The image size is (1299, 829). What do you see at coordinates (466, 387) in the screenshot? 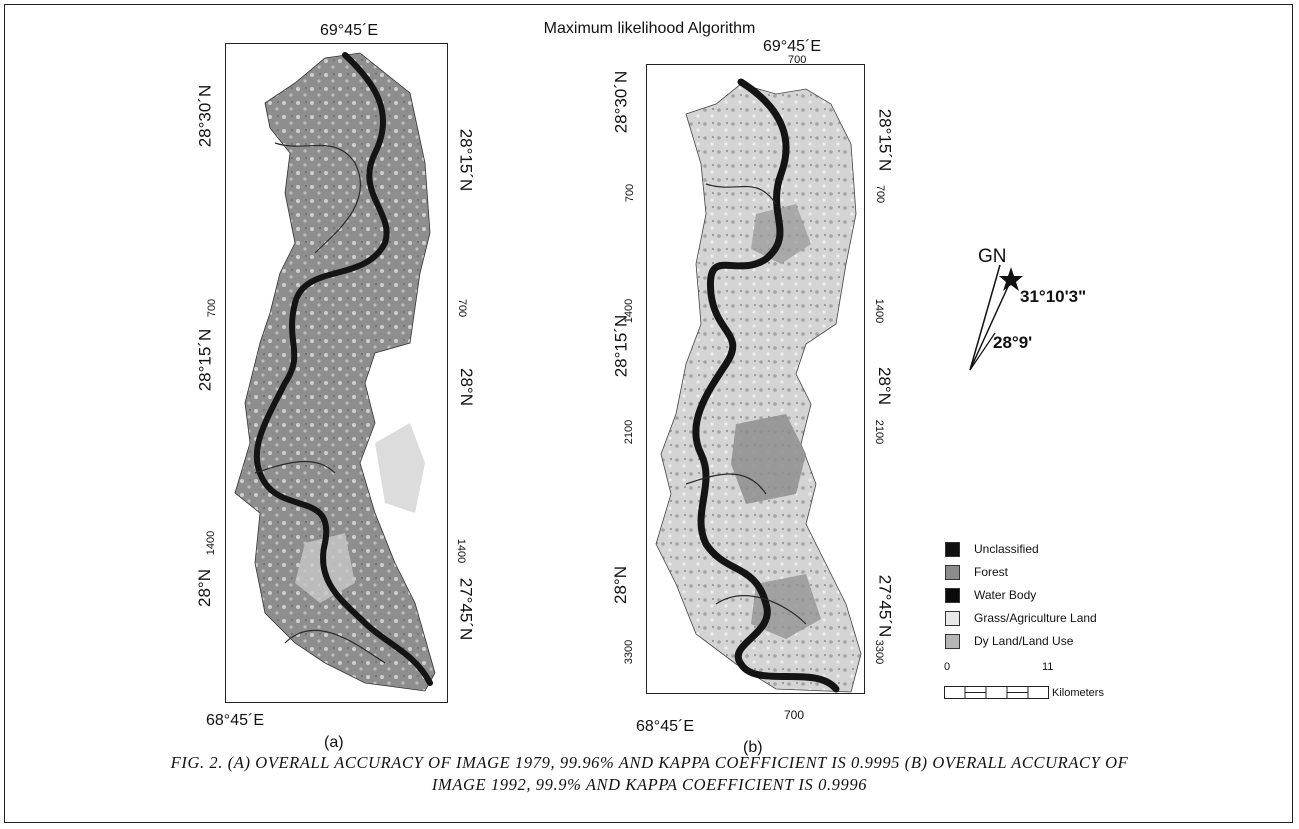
I see `panel-a-right-lat-mid: 28°N` at bounding box center [466, 387].